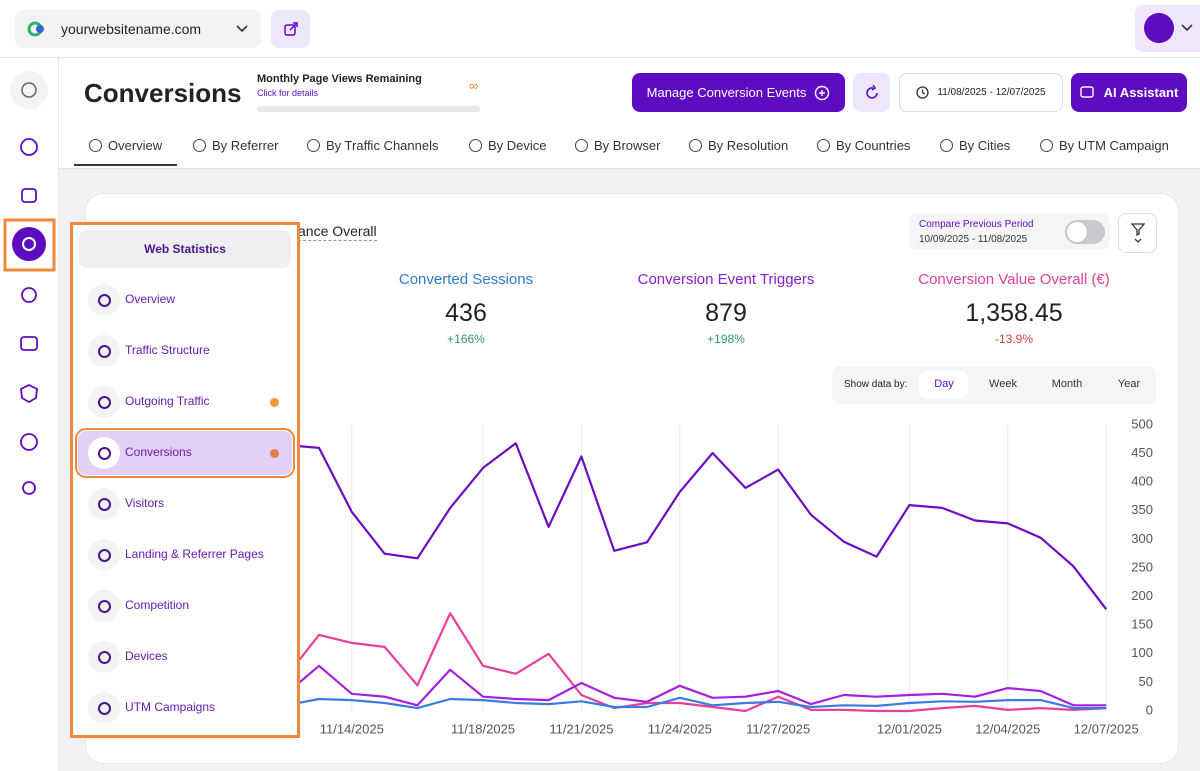  What do you see at coordinates (194, 554) in the screenshot?
I see `menu-label: Landing & Referrer Pages` at bounding box center [194, 554].